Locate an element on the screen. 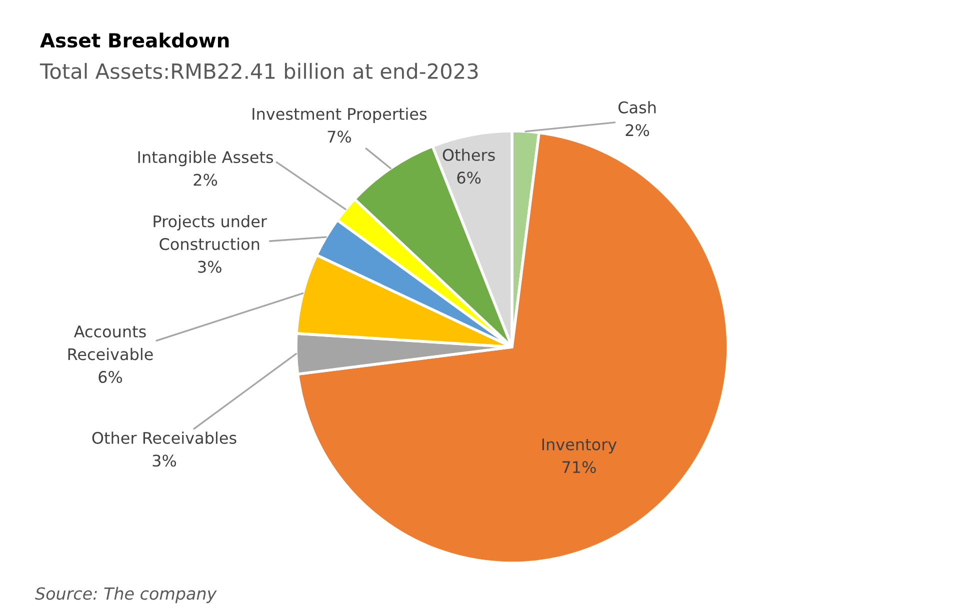 The width and height of the screenshot is (963, 607). slice-label: Cash is located at coordinates (637, 107).